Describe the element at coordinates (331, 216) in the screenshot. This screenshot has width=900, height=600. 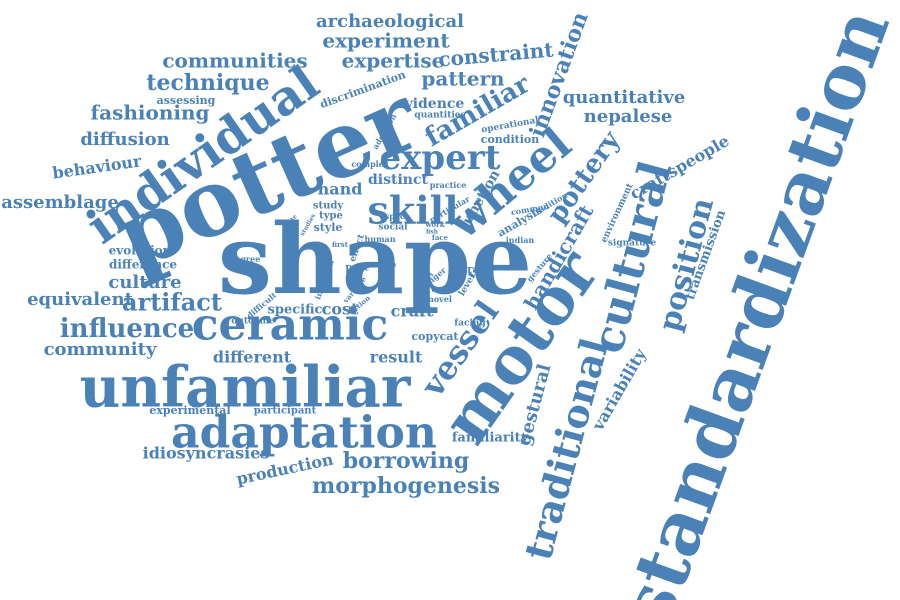
I see `cloud-word-type: type` at that location.